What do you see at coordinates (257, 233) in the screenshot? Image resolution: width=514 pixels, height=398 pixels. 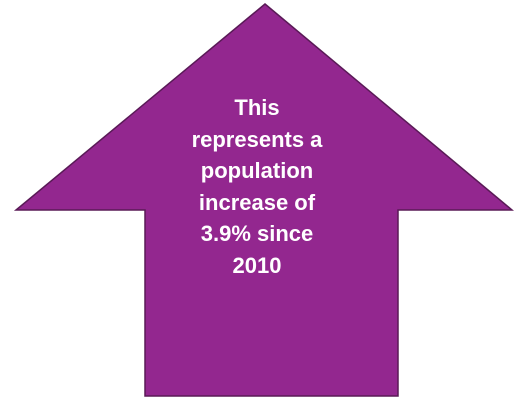 I see `caption-line-5: 3.9% since` at bounding box center [257, 233].